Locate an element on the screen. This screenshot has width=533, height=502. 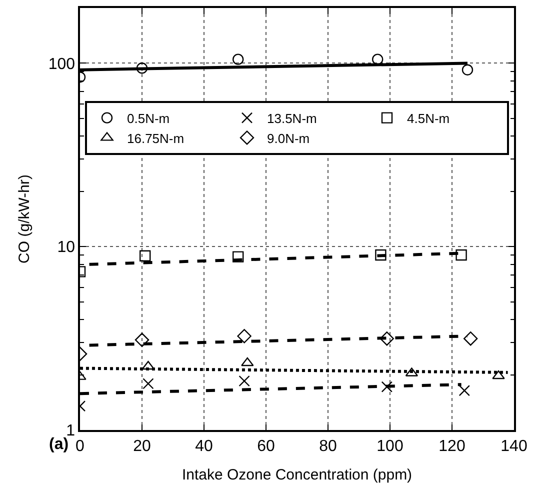
x-axis-title: Intake Ozone Concentration (ppm) is located at coordinates (297, 475).